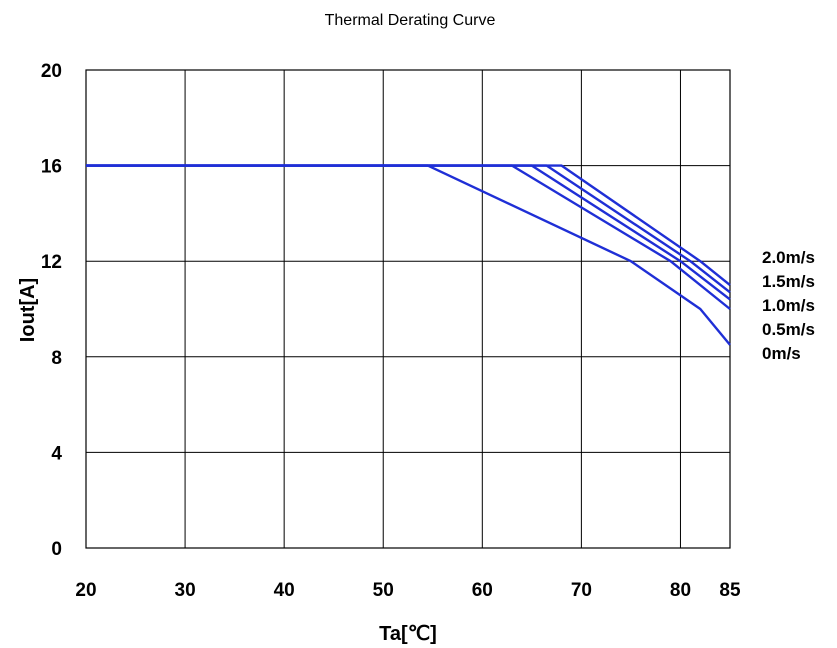  Describe the element at coordinates (788, 329) in the screenshot. I see `legend-entry-3: 0.5m/s` at that location.